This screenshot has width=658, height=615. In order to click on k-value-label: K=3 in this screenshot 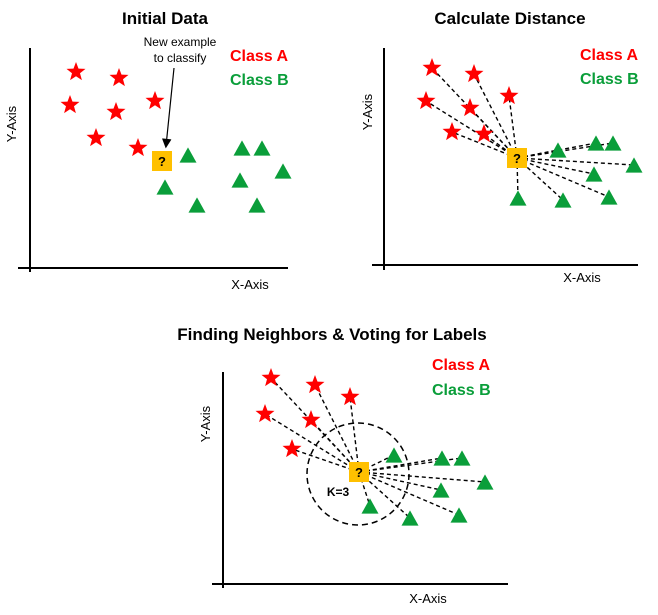, I will do `click(338, 492)`.